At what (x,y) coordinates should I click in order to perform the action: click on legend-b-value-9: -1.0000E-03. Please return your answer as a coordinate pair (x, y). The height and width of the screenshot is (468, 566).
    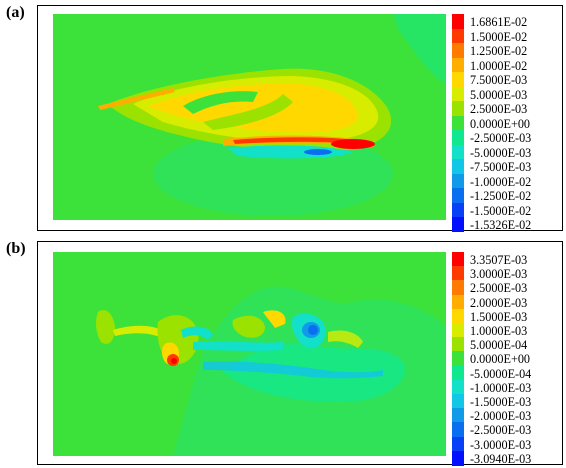
    Looking at the image, I should click on (501, 387).